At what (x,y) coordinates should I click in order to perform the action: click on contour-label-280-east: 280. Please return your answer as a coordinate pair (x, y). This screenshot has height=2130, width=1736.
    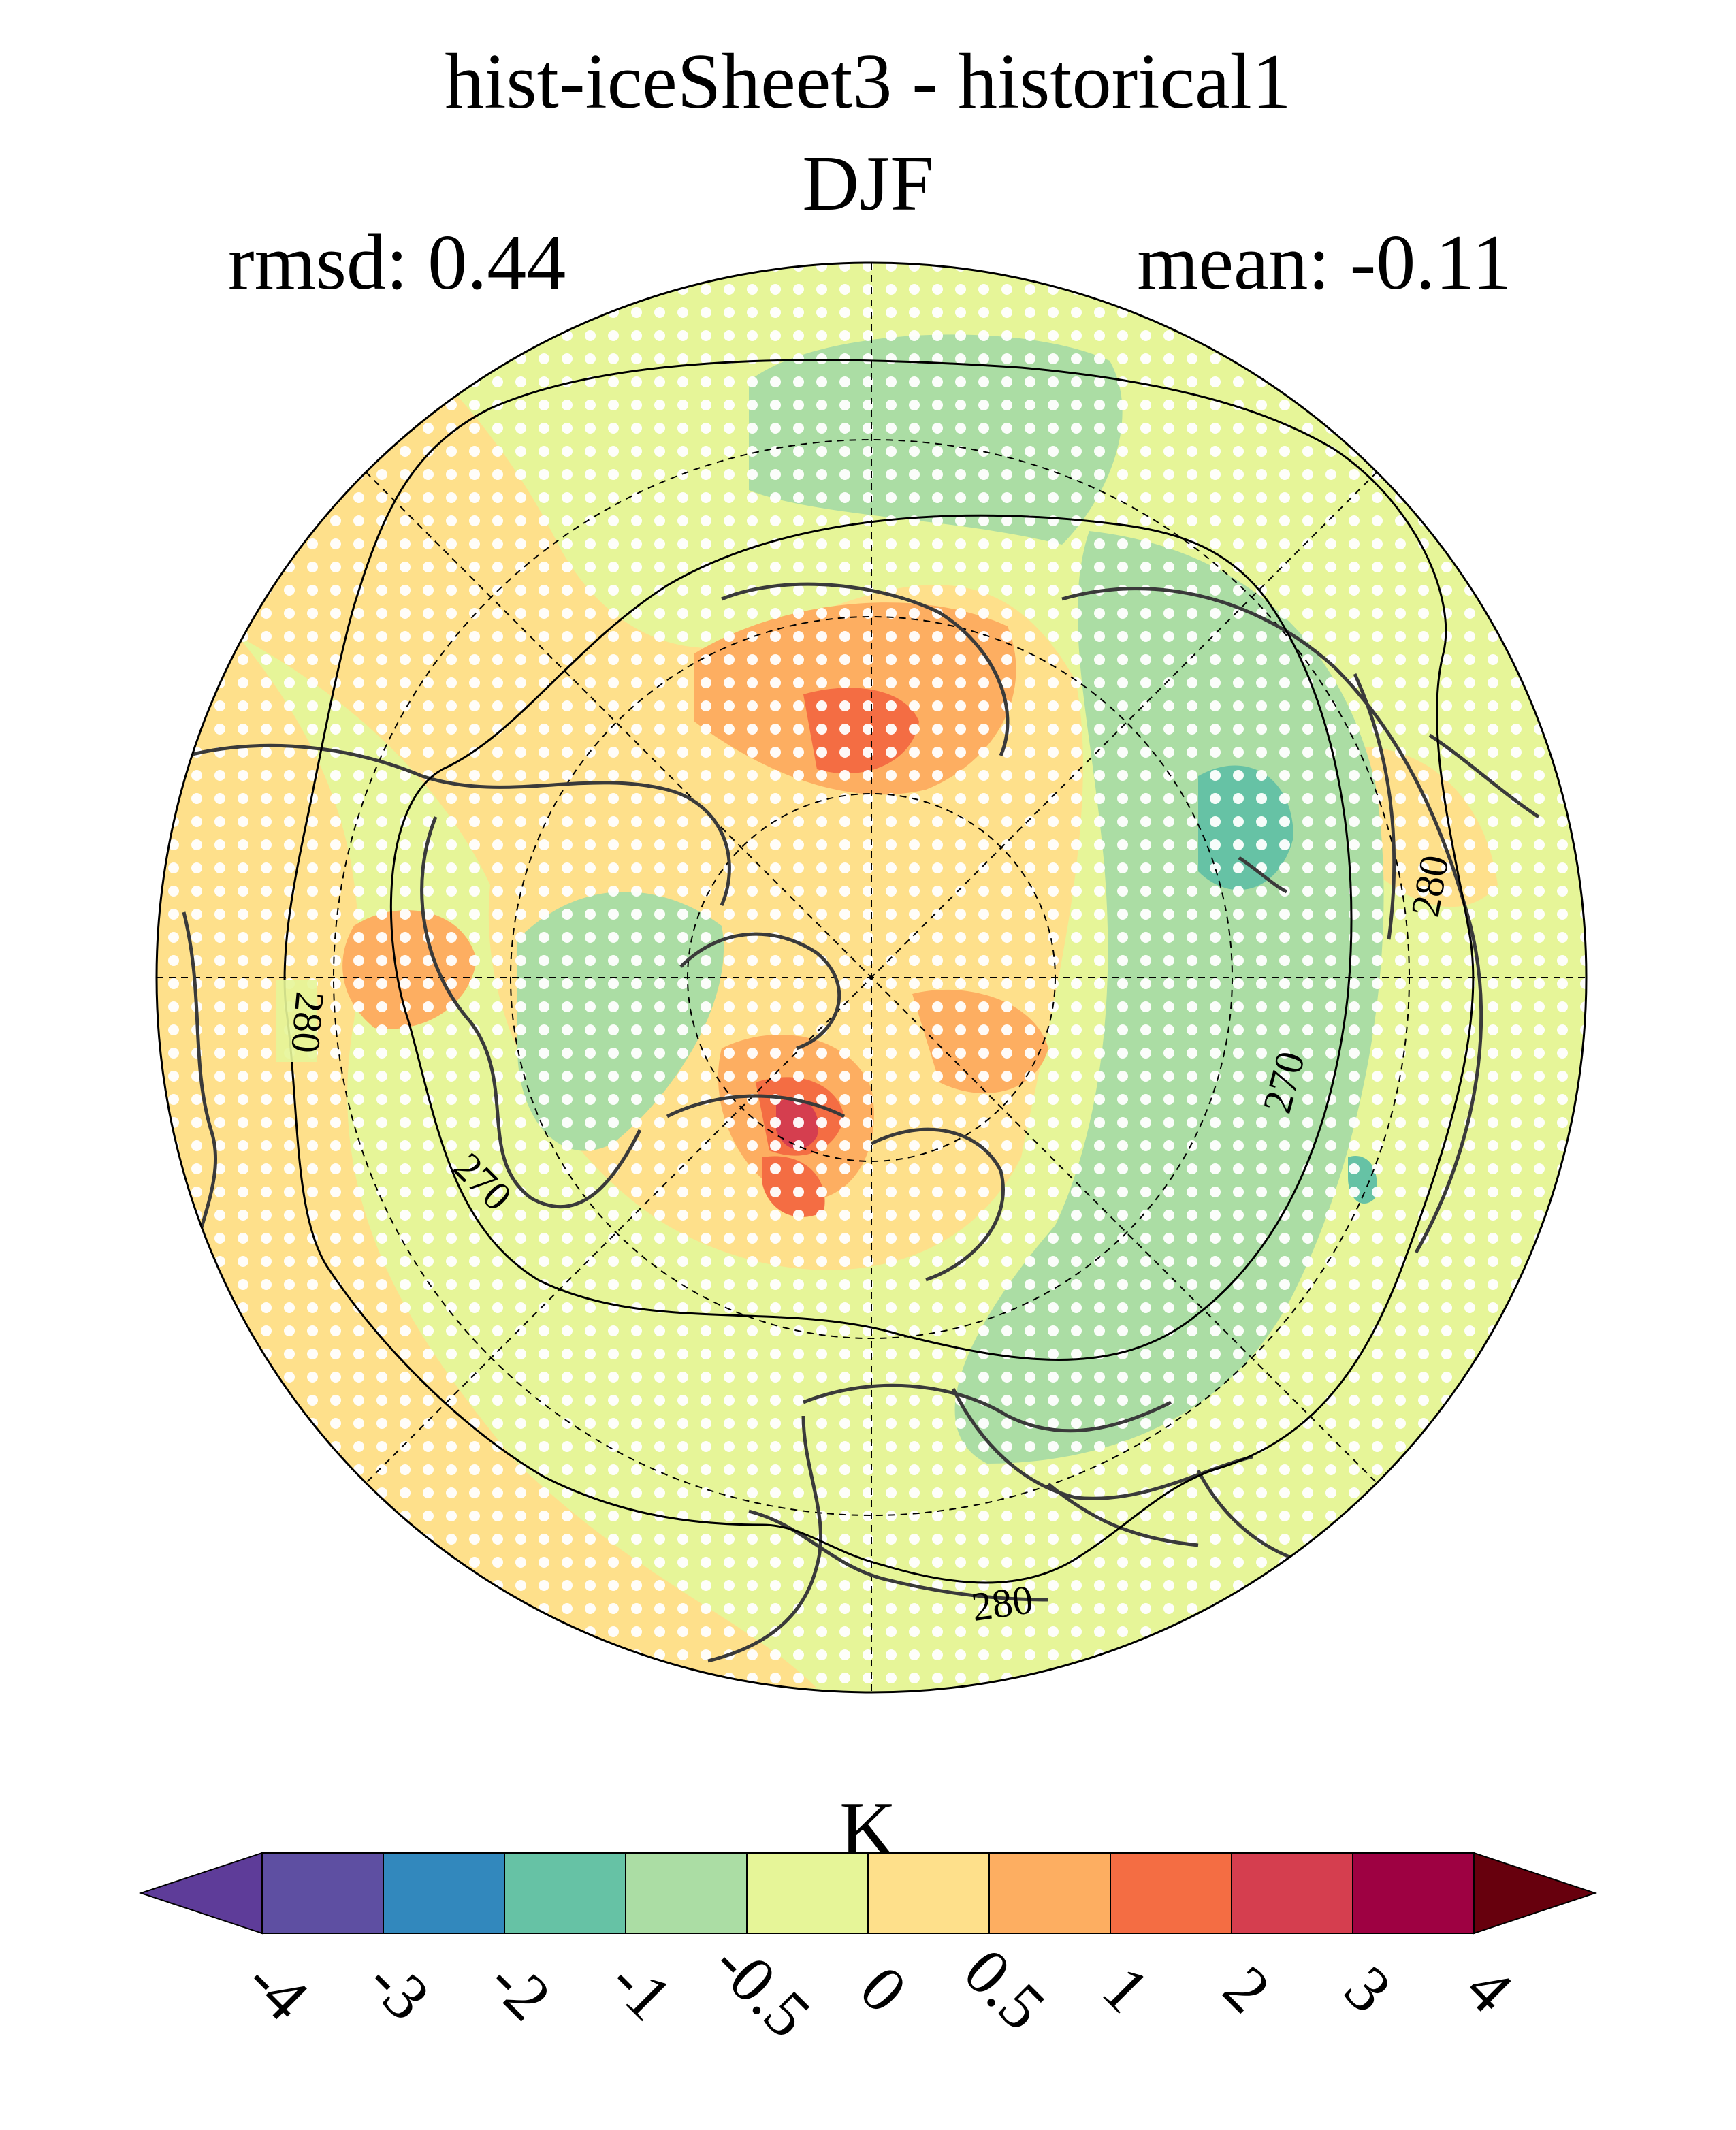
    Looking at the image, I should click on (1430, 886).